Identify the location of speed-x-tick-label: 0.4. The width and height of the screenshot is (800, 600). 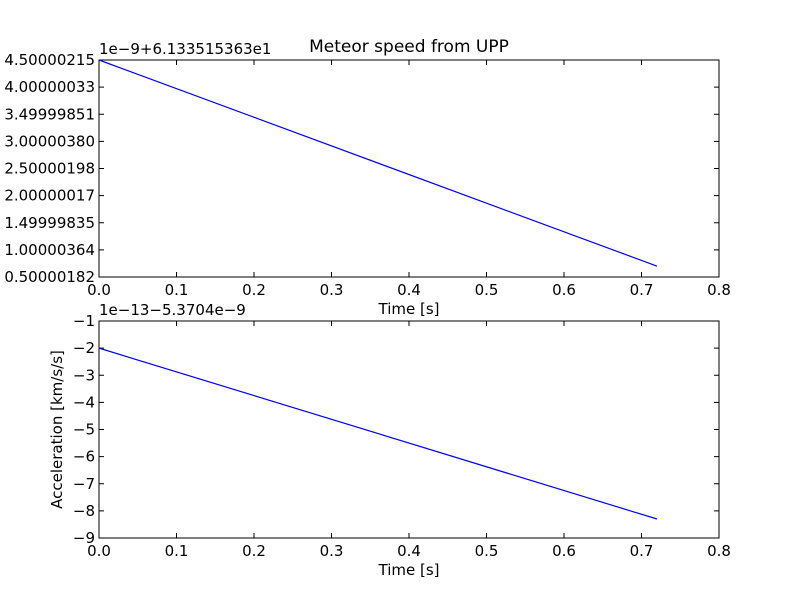
(409, 290).